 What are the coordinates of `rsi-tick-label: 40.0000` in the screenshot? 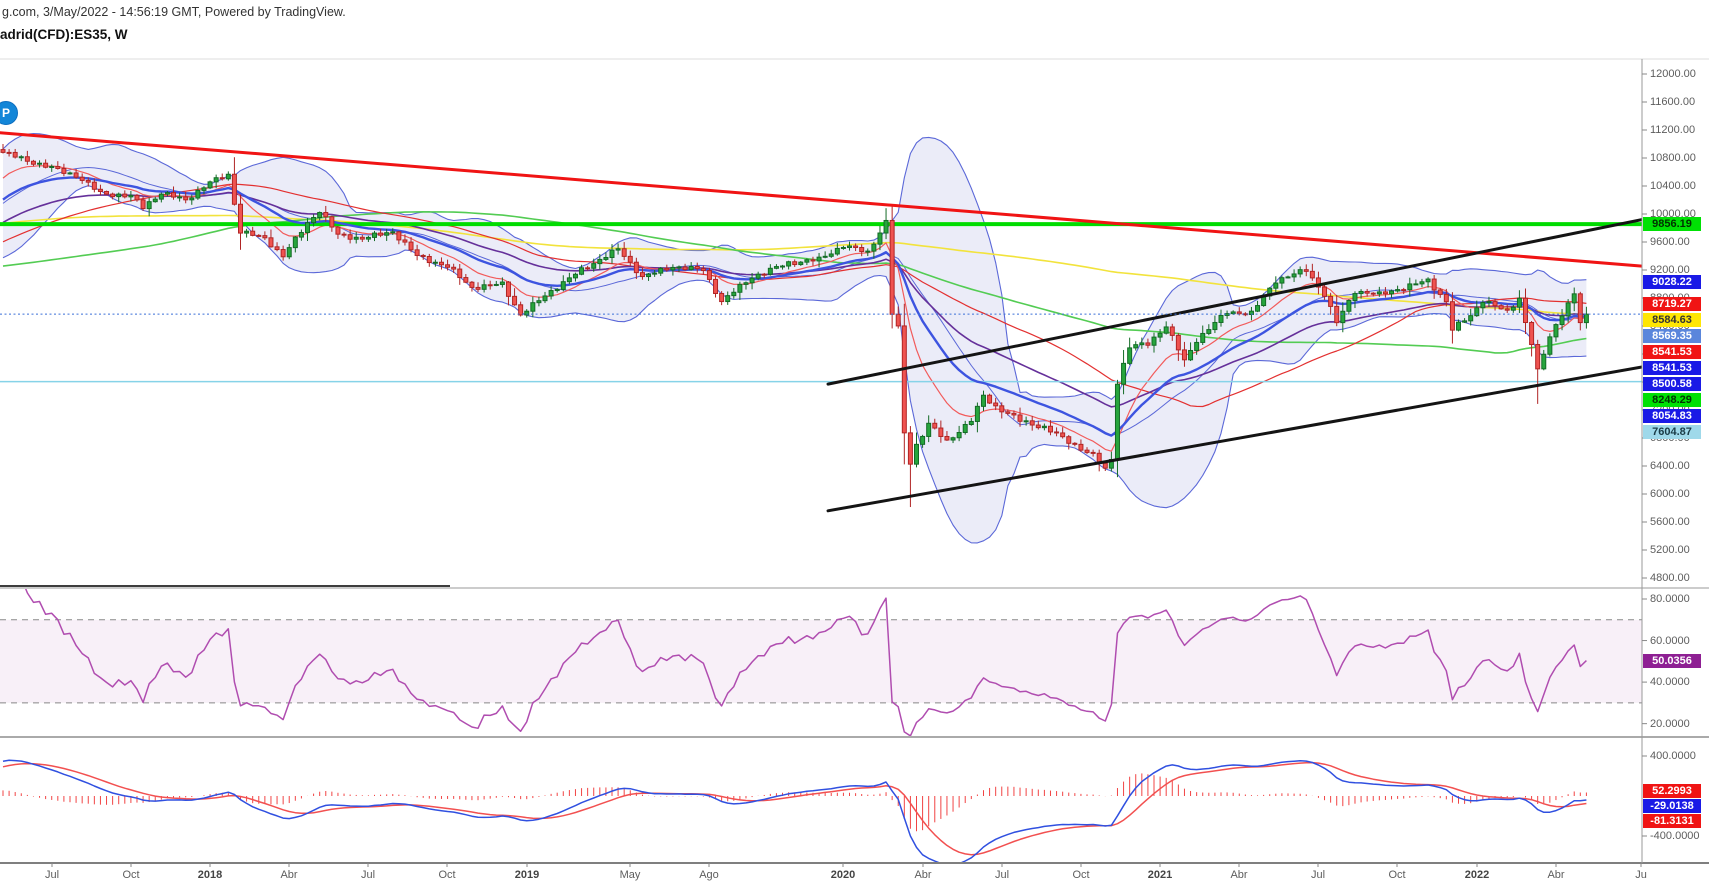 It's located at (1670, 682).